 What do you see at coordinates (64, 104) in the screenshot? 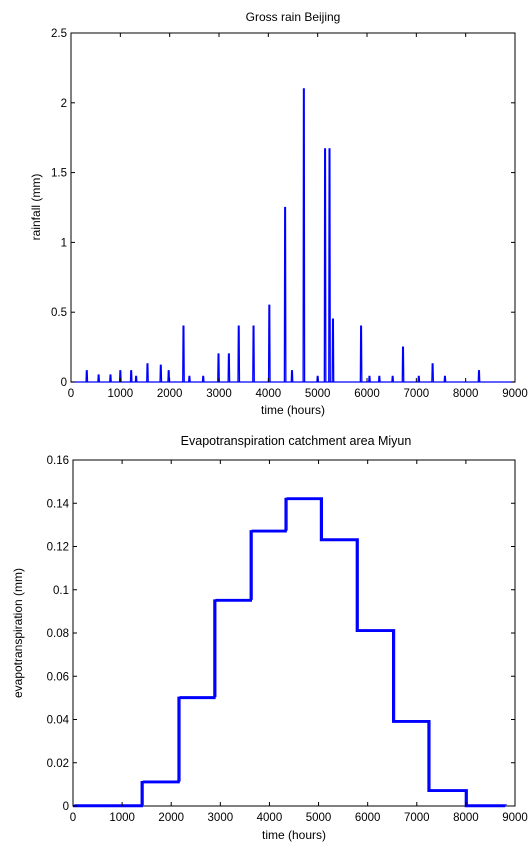
I see `y-tick-label: 2` at bounding box center [64, 104].